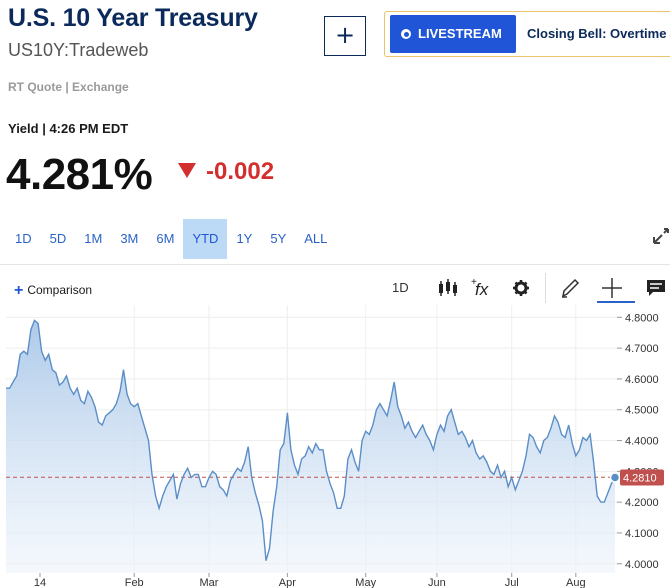  I want to click on active-tool-indicator, so click(616, 302).